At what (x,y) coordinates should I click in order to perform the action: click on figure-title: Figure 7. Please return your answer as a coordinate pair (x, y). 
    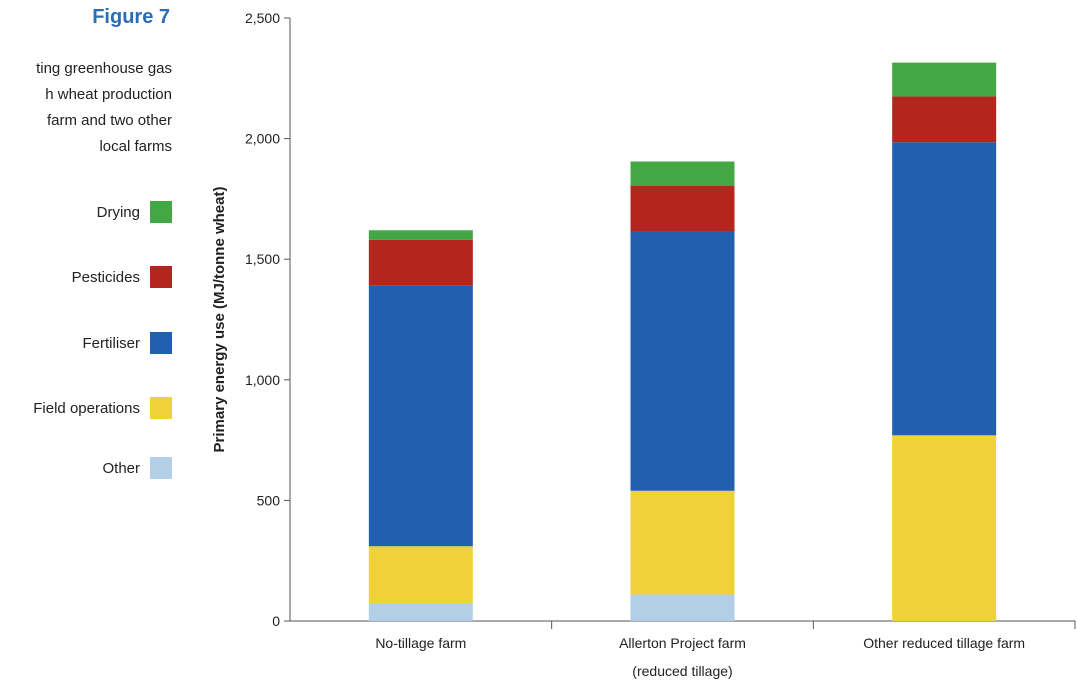
    Looking at the image, I should click on (131, 17).